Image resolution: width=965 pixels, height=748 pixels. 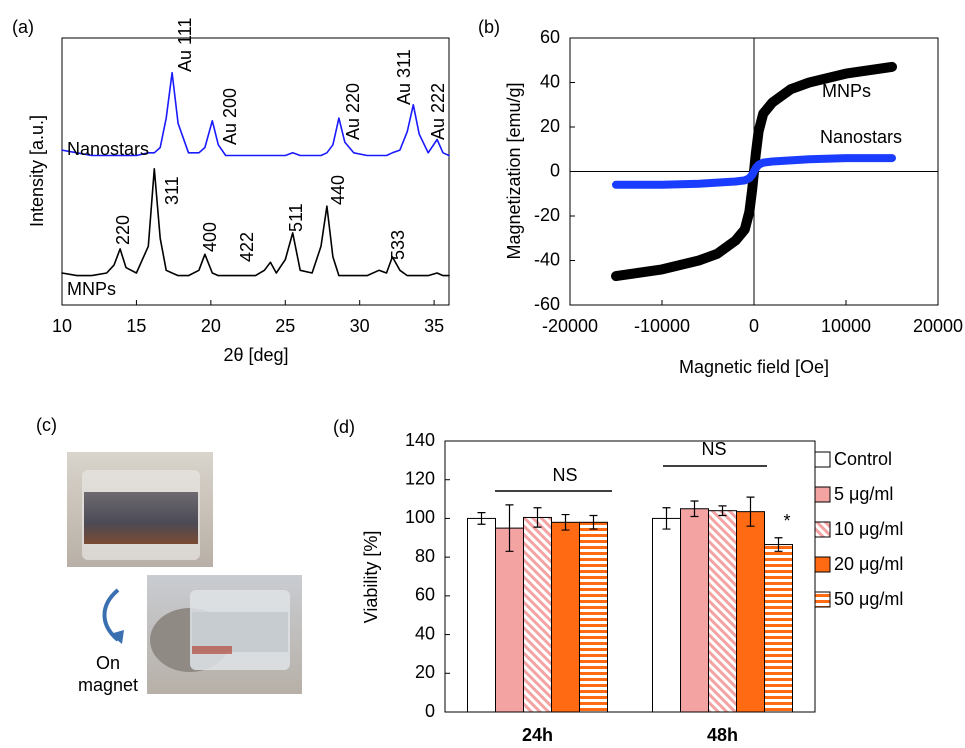 What do you see at coordinates (230, 116) in the screenshot?
I see `peak-label: Au 200` at bounding box center [230, 116].